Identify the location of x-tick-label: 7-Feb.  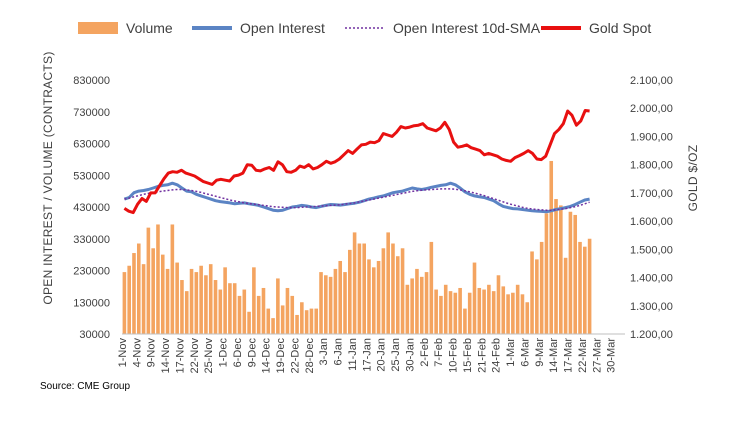
(439, 352).